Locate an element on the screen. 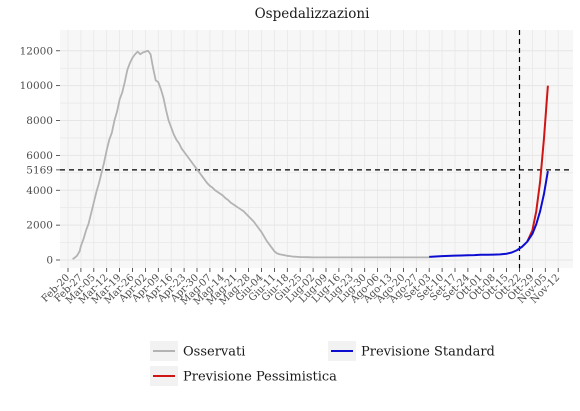  legend-label: Osservati is located at coordinates (214, 352).